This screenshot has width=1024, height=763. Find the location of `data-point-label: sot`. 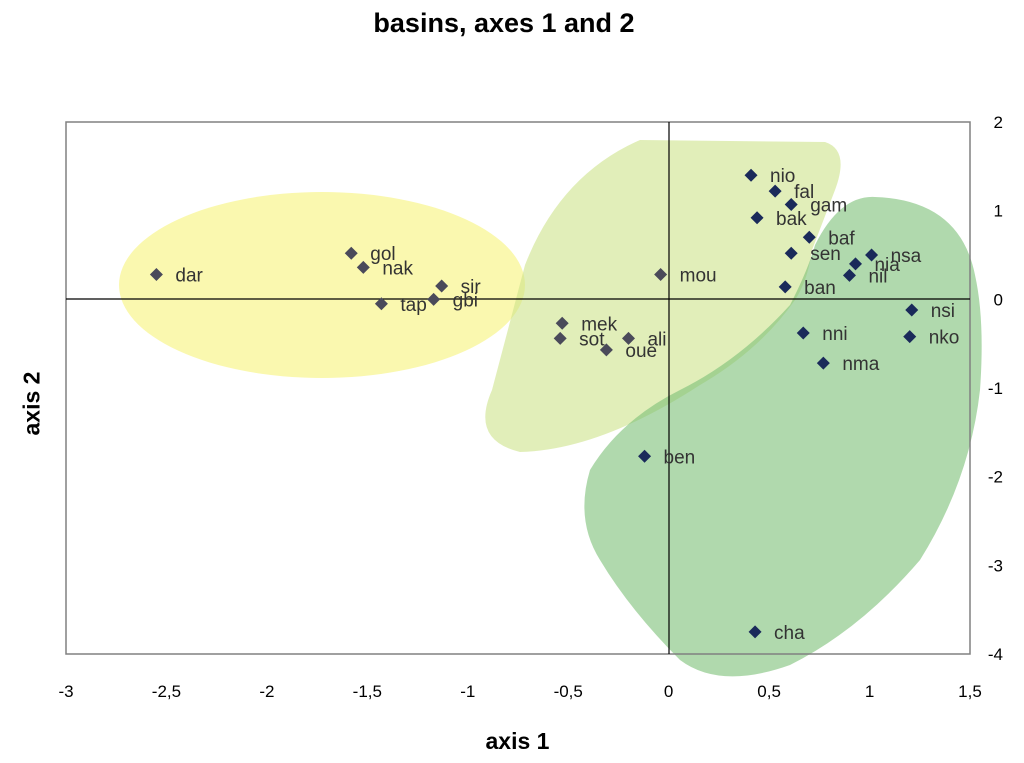

data-point-label: sot is located at coordinates (592, 339).